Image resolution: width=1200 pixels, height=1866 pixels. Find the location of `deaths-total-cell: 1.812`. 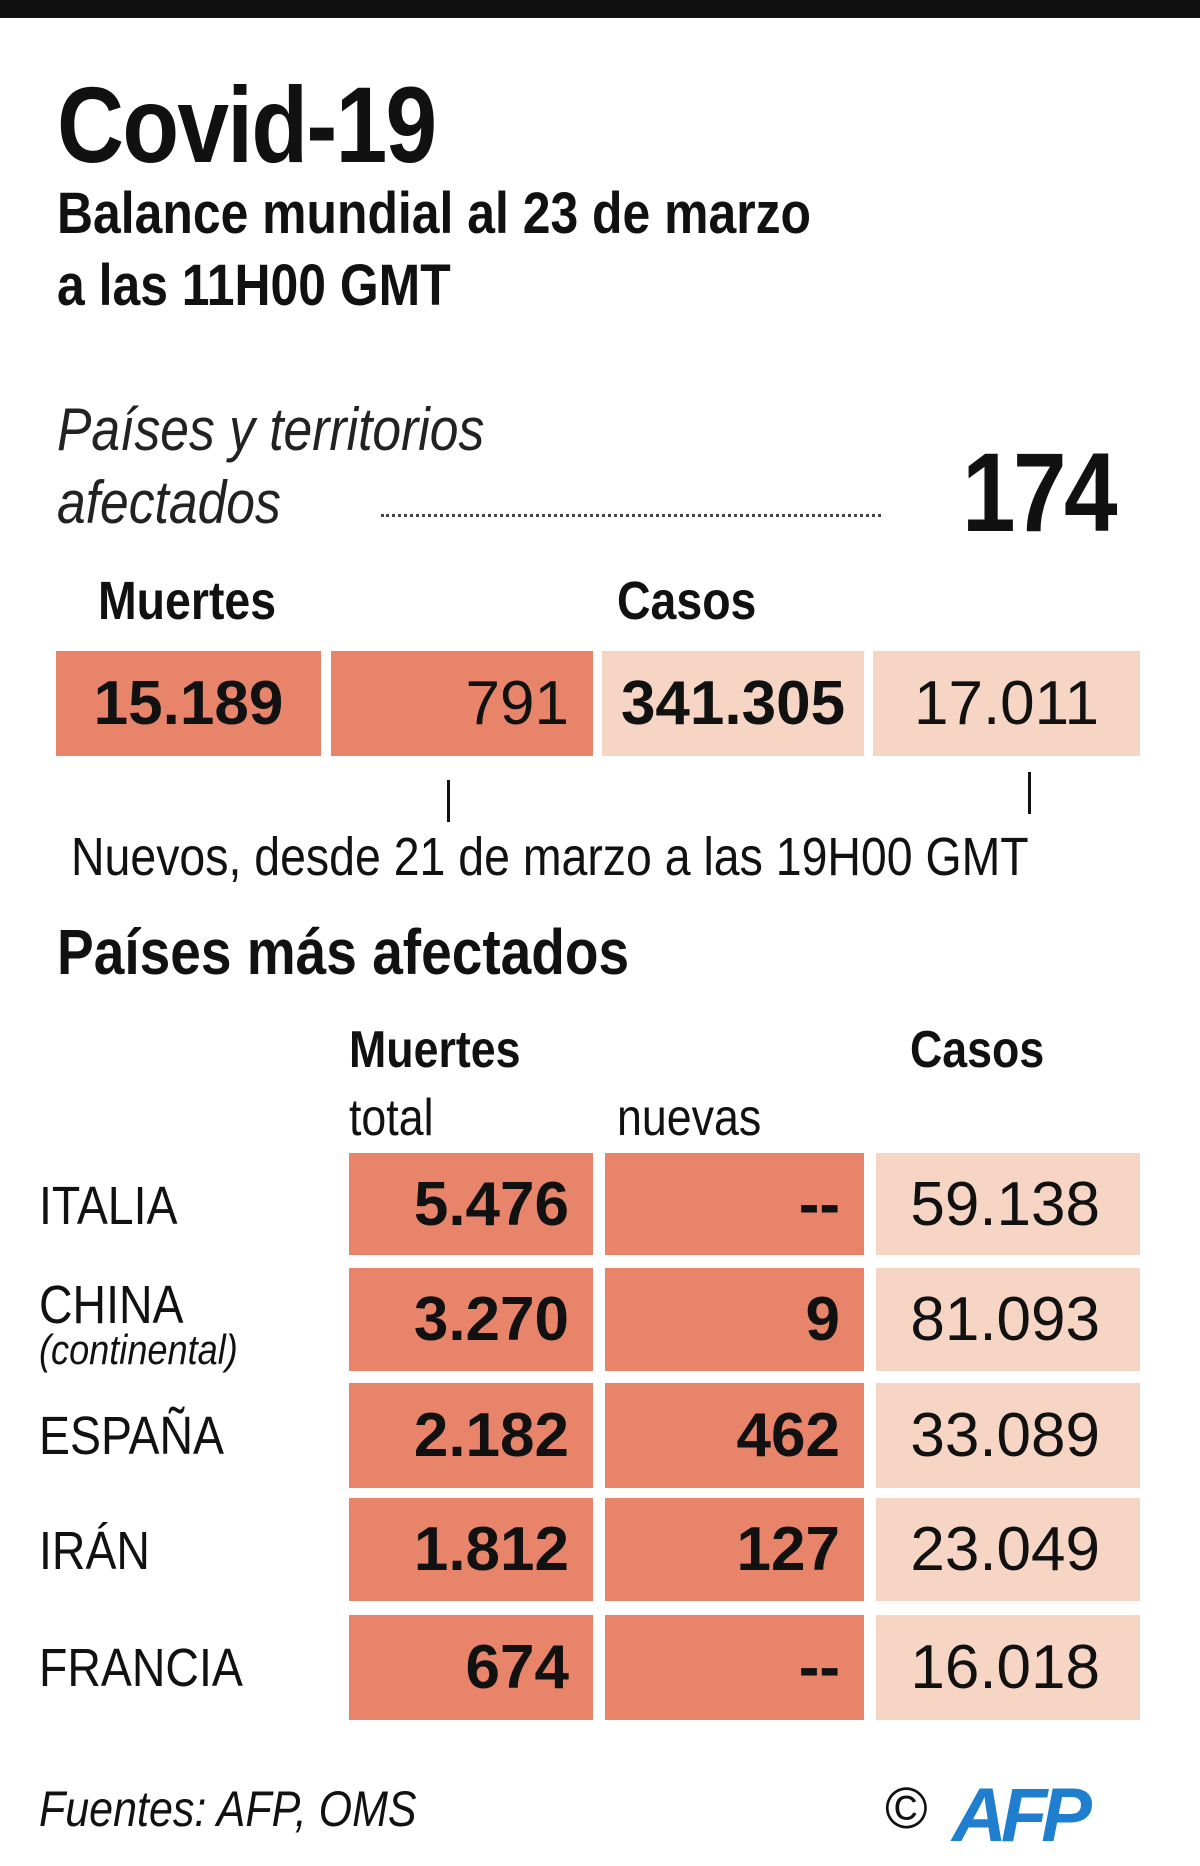

deaths-total-cell: 1.812 is located at coordinates (471, 1549).